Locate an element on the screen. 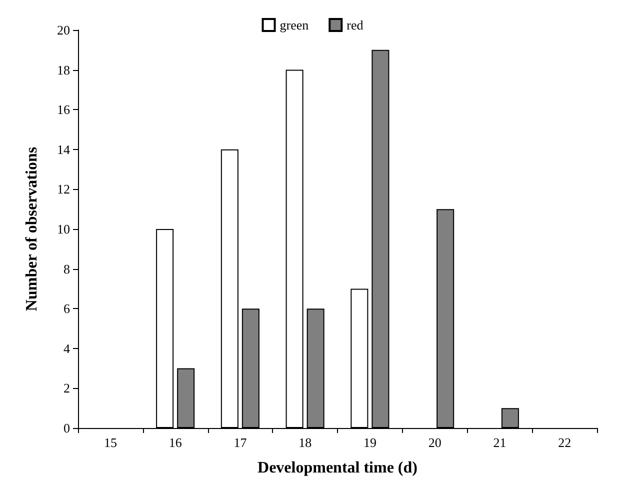 This screenshot has height=494, width=625. y-tick-label: 20 is located at coordinates (63, 30).